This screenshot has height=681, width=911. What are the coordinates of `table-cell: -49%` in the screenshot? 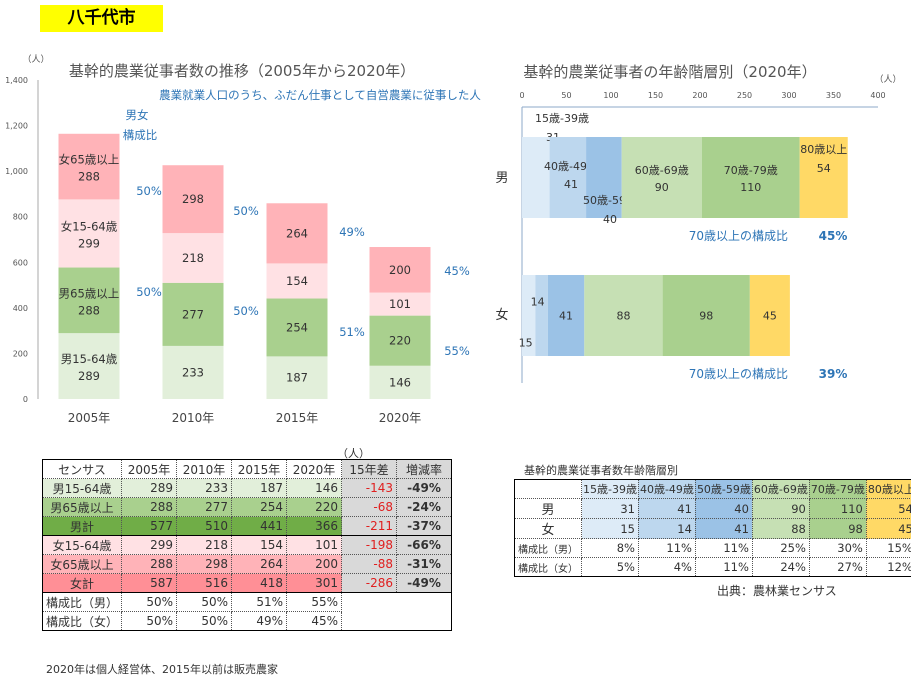 It's located at (424, 488).